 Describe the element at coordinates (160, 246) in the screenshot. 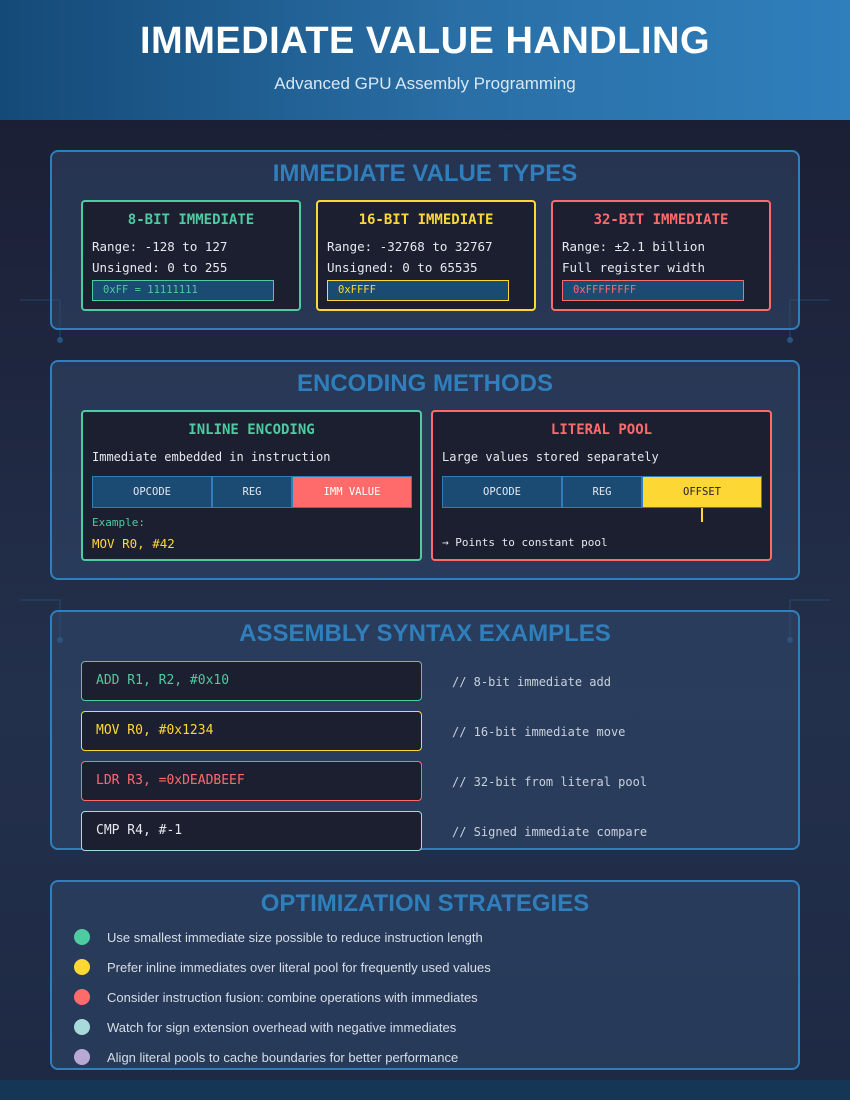

I see `card-8bit-range: Range: -128 to 127` at that location.